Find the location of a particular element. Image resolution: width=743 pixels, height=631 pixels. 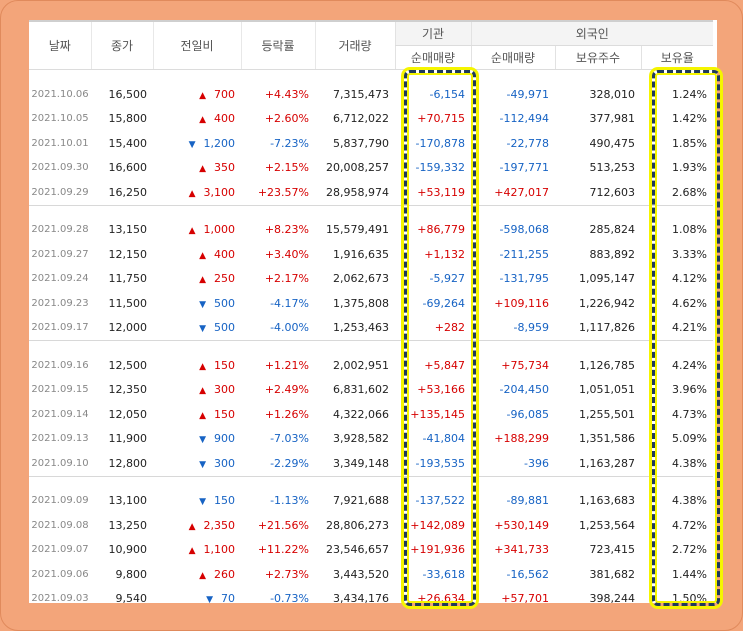

col-foreign-rate: 보유율 is located at coordinates (676, 57).